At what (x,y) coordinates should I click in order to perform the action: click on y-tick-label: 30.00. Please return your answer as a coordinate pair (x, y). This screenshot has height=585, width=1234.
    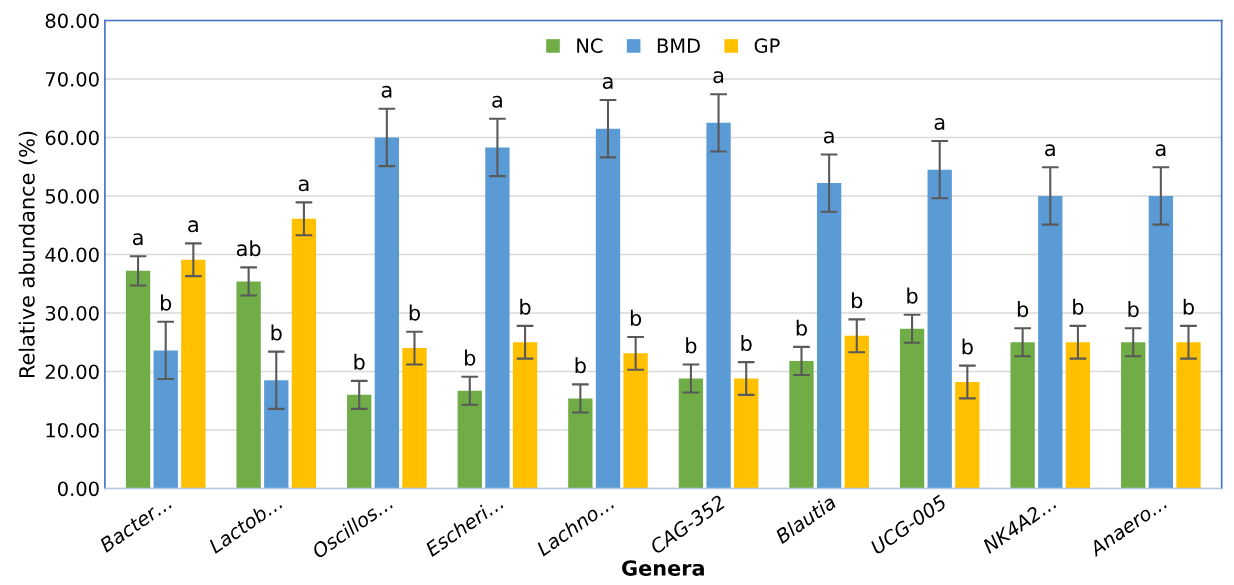
    Looking at the image, I should click on (72, 313).